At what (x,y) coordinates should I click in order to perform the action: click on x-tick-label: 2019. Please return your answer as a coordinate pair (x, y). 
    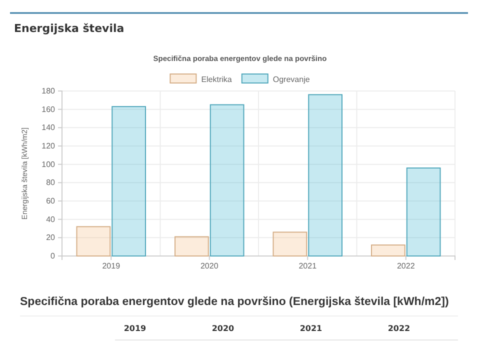
    Looking at the image, I should click on (111, 266).